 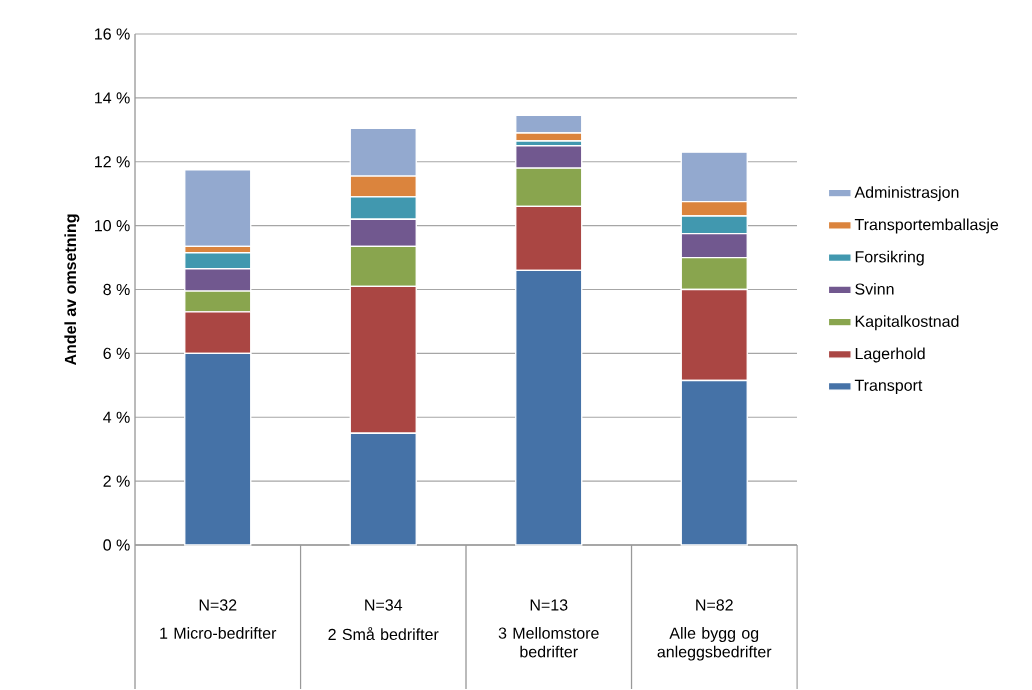 What do you see at coordinates (549, 605) in the screenshot?
I see `text: N=13` at bounding box center [549, 605].